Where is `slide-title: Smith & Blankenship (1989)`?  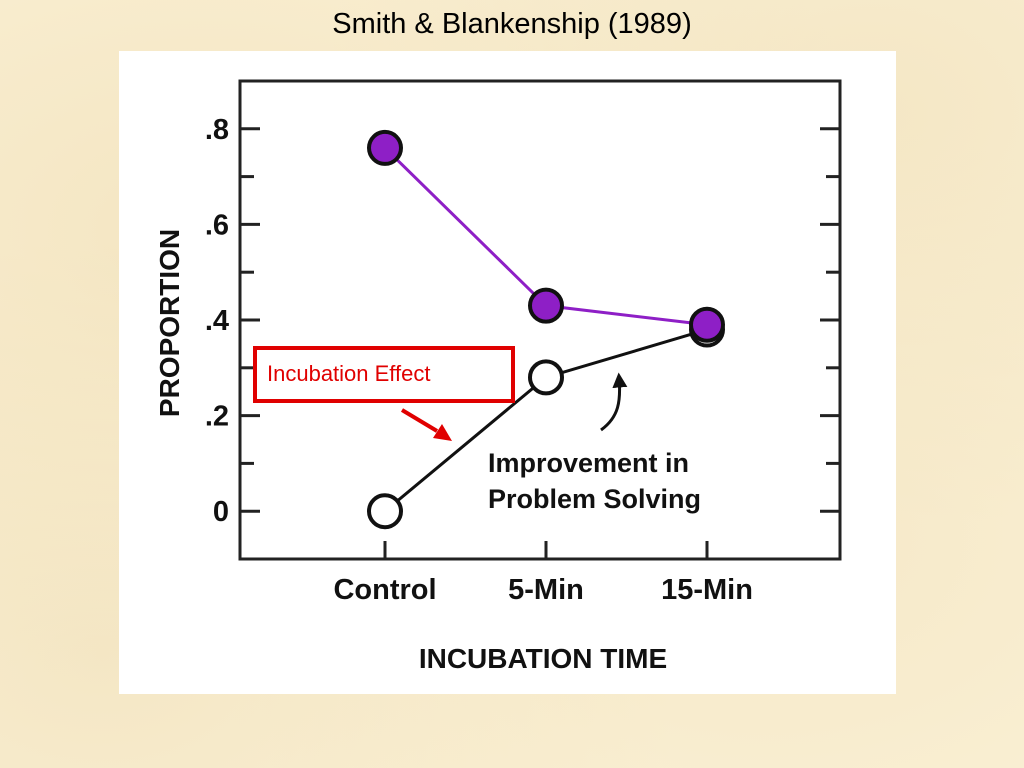
slide-title: Smith & Blankenship (1989) is located at coordinates (512, 24).